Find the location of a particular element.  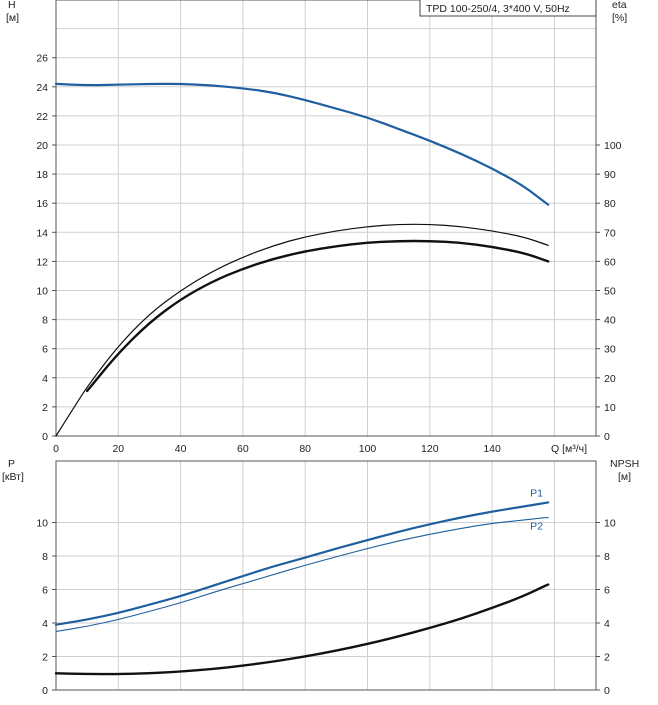

y-right-tick-label: 8 is located at coordinates (607, 557).